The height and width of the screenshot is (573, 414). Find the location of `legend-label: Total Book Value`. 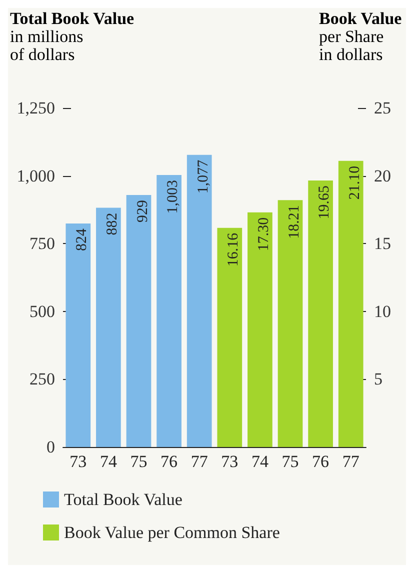

legend-label: Total Book Value is located at coordinates (123, 499).